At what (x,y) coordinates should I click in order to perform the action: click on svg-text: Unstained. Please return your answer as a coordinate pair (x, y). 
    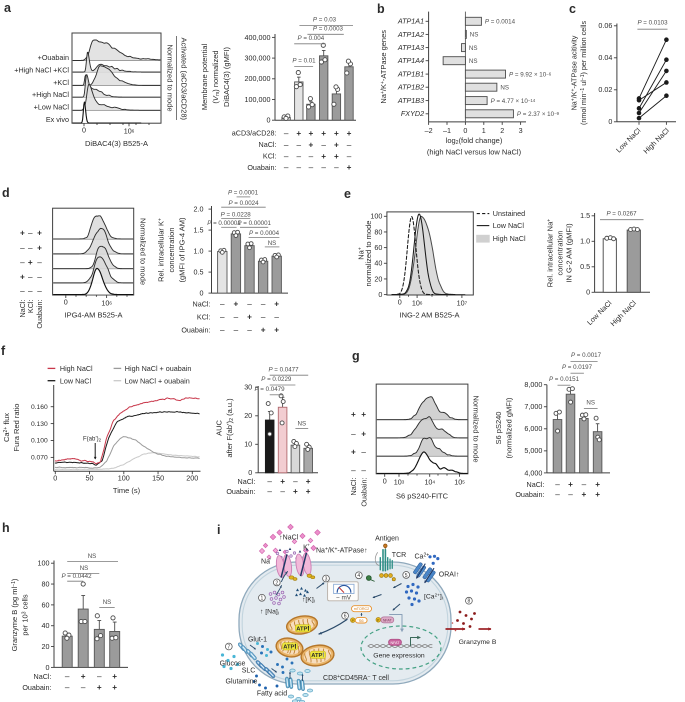
    Looking at the image, I should click on (509, 213).